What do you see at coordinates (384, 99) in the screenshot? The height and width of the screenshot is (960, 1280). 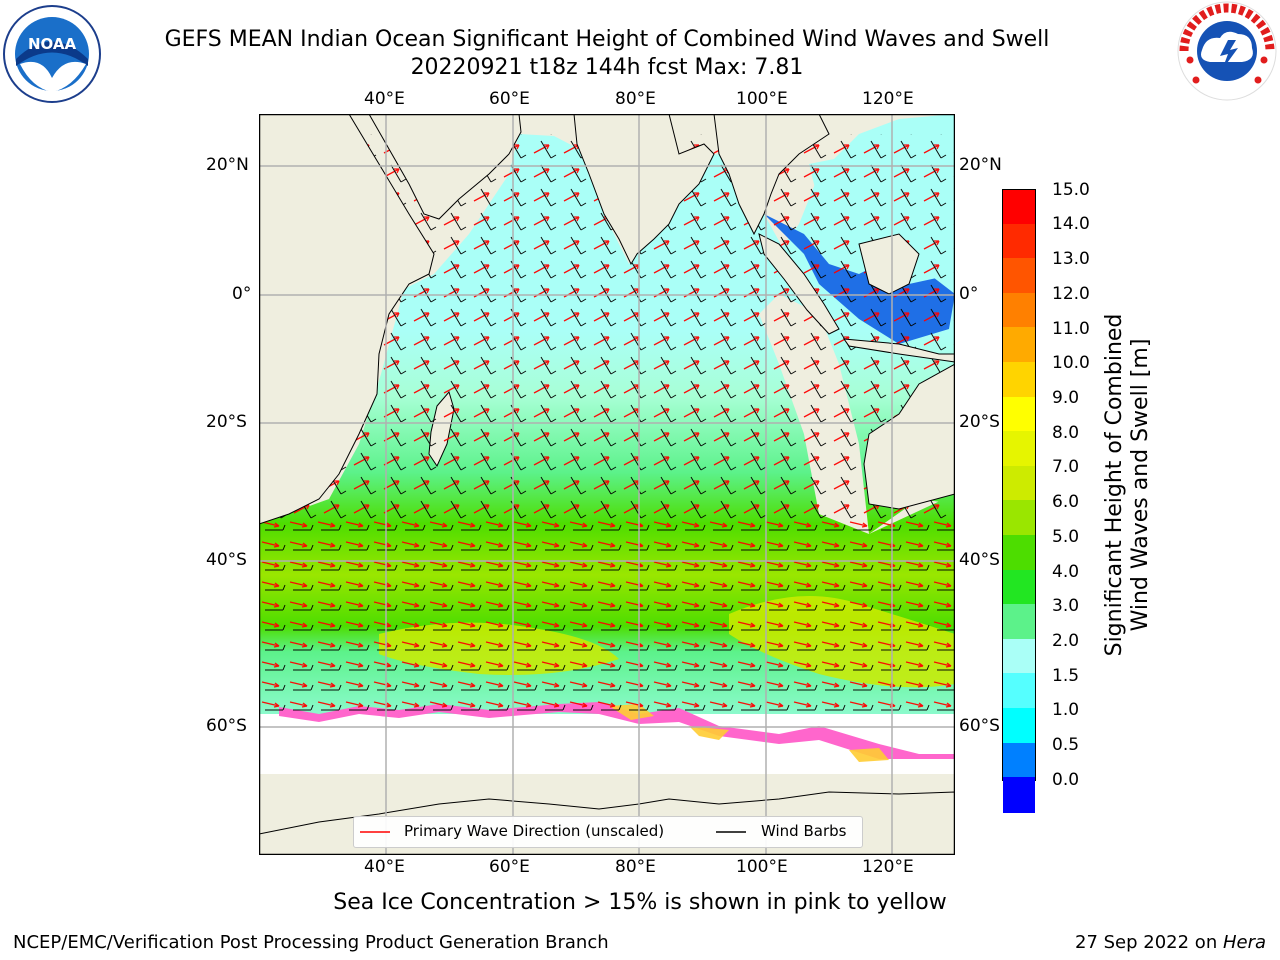 I see `top-lon-label: 40°E` at bounding box center [384, 99].